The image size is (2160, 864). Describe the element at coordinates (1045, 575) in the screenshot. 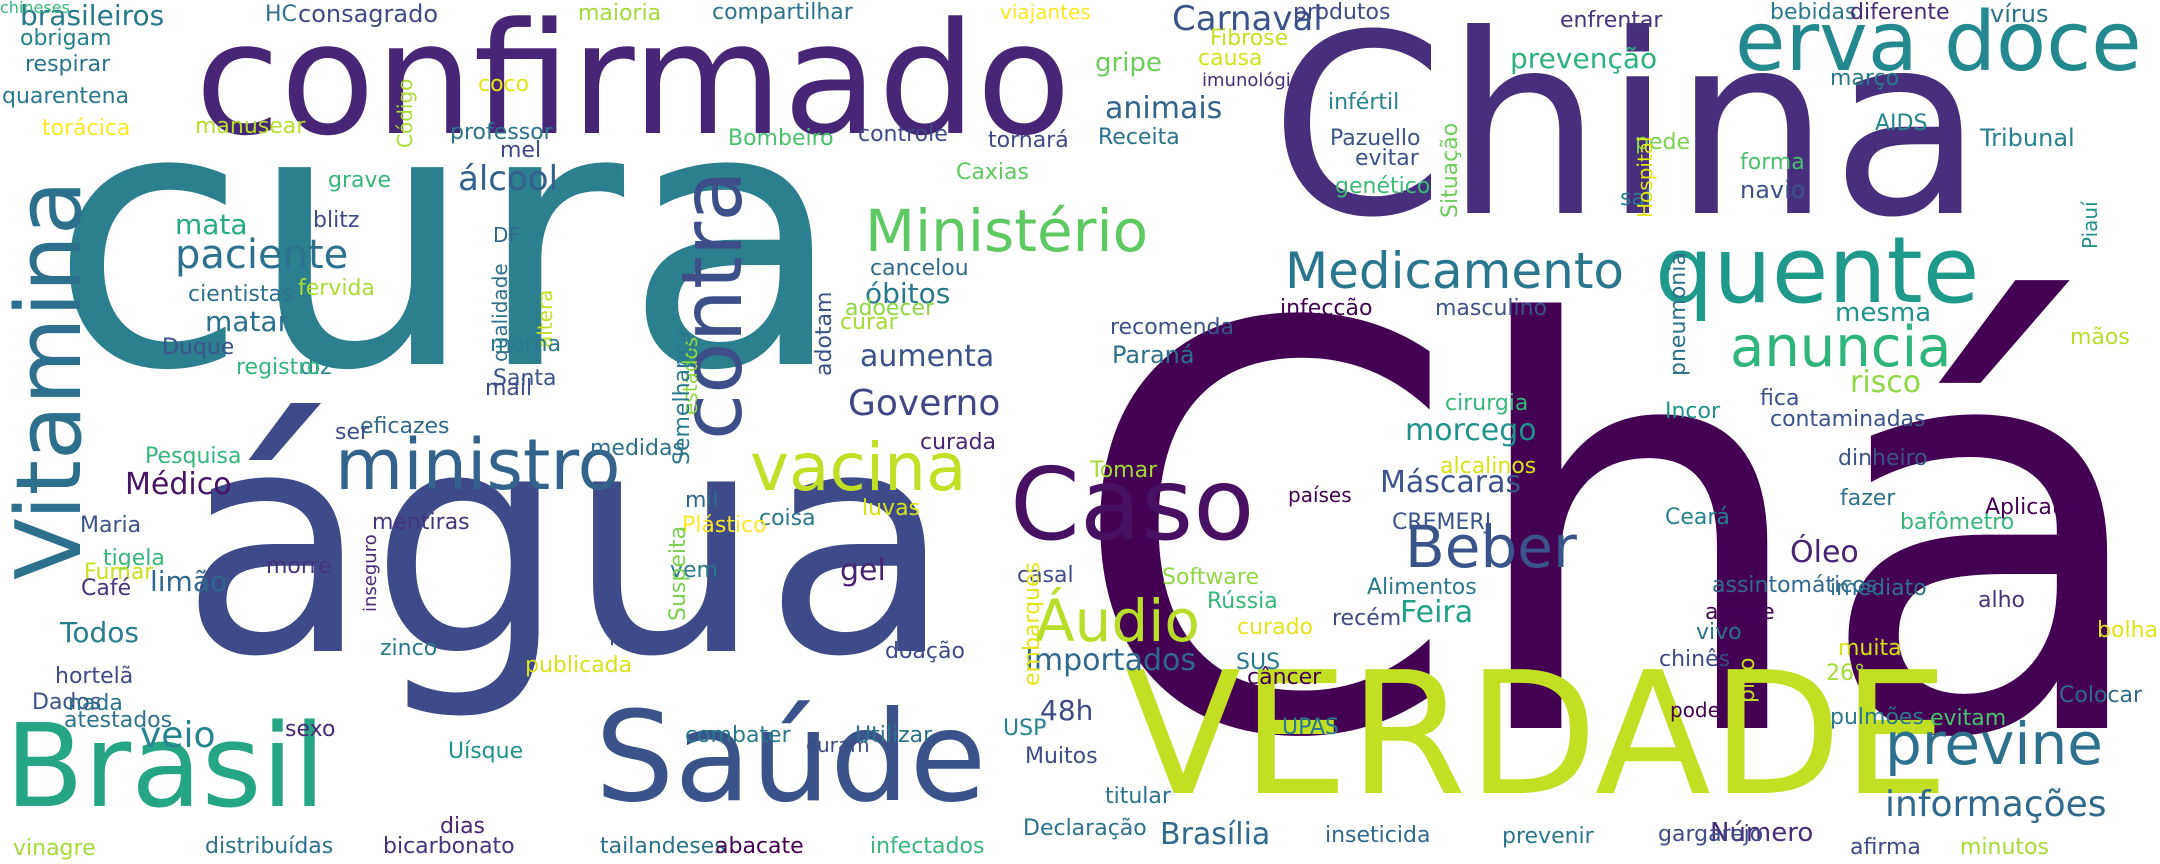

I see `word-casal: casal` at that location.